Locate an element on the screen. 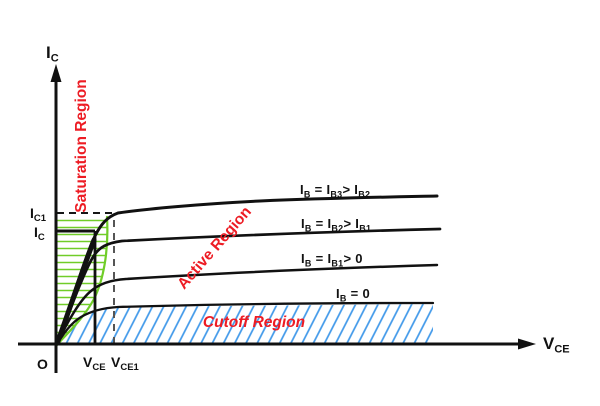 The image size is (600, 406). curve-label-ib3: IB = IB3> IB2 is located at coordinates (335, 191).